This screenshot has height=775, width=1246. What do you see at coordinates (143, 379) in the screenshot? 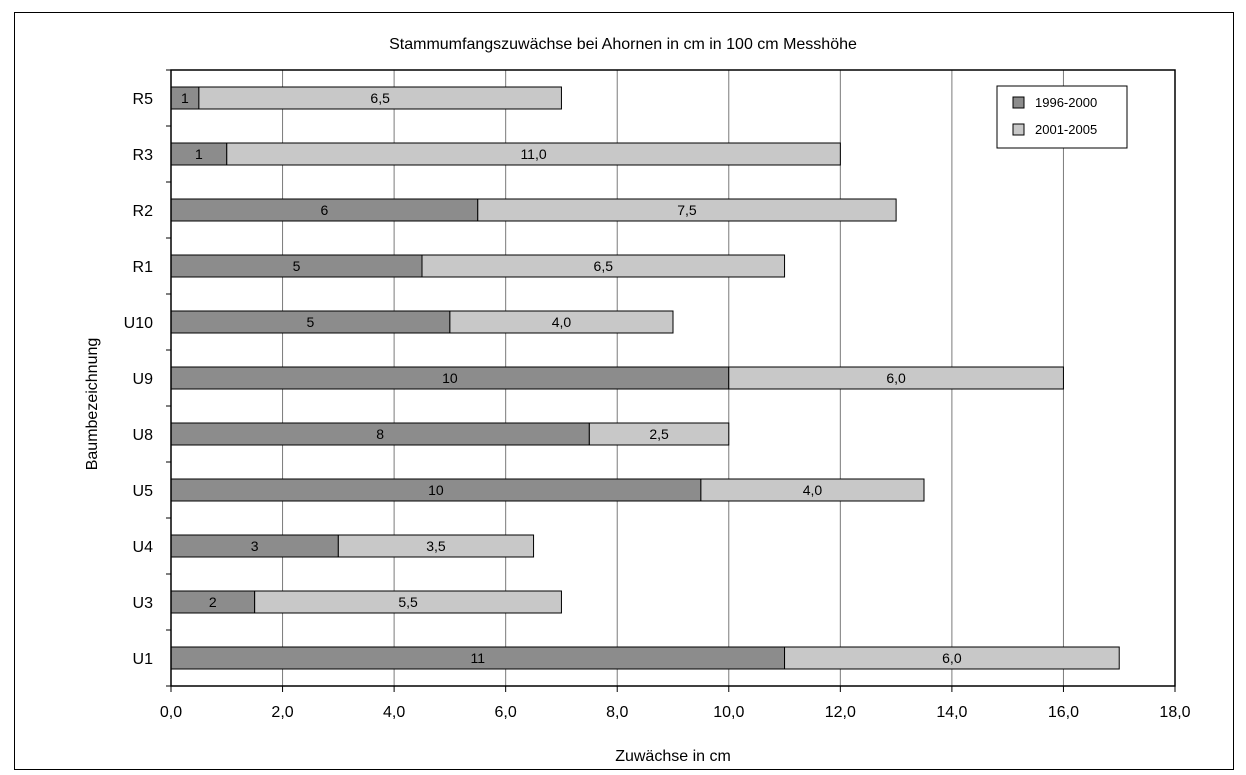
I see `y-tick-label: U9` at bounding box center [143, 379].